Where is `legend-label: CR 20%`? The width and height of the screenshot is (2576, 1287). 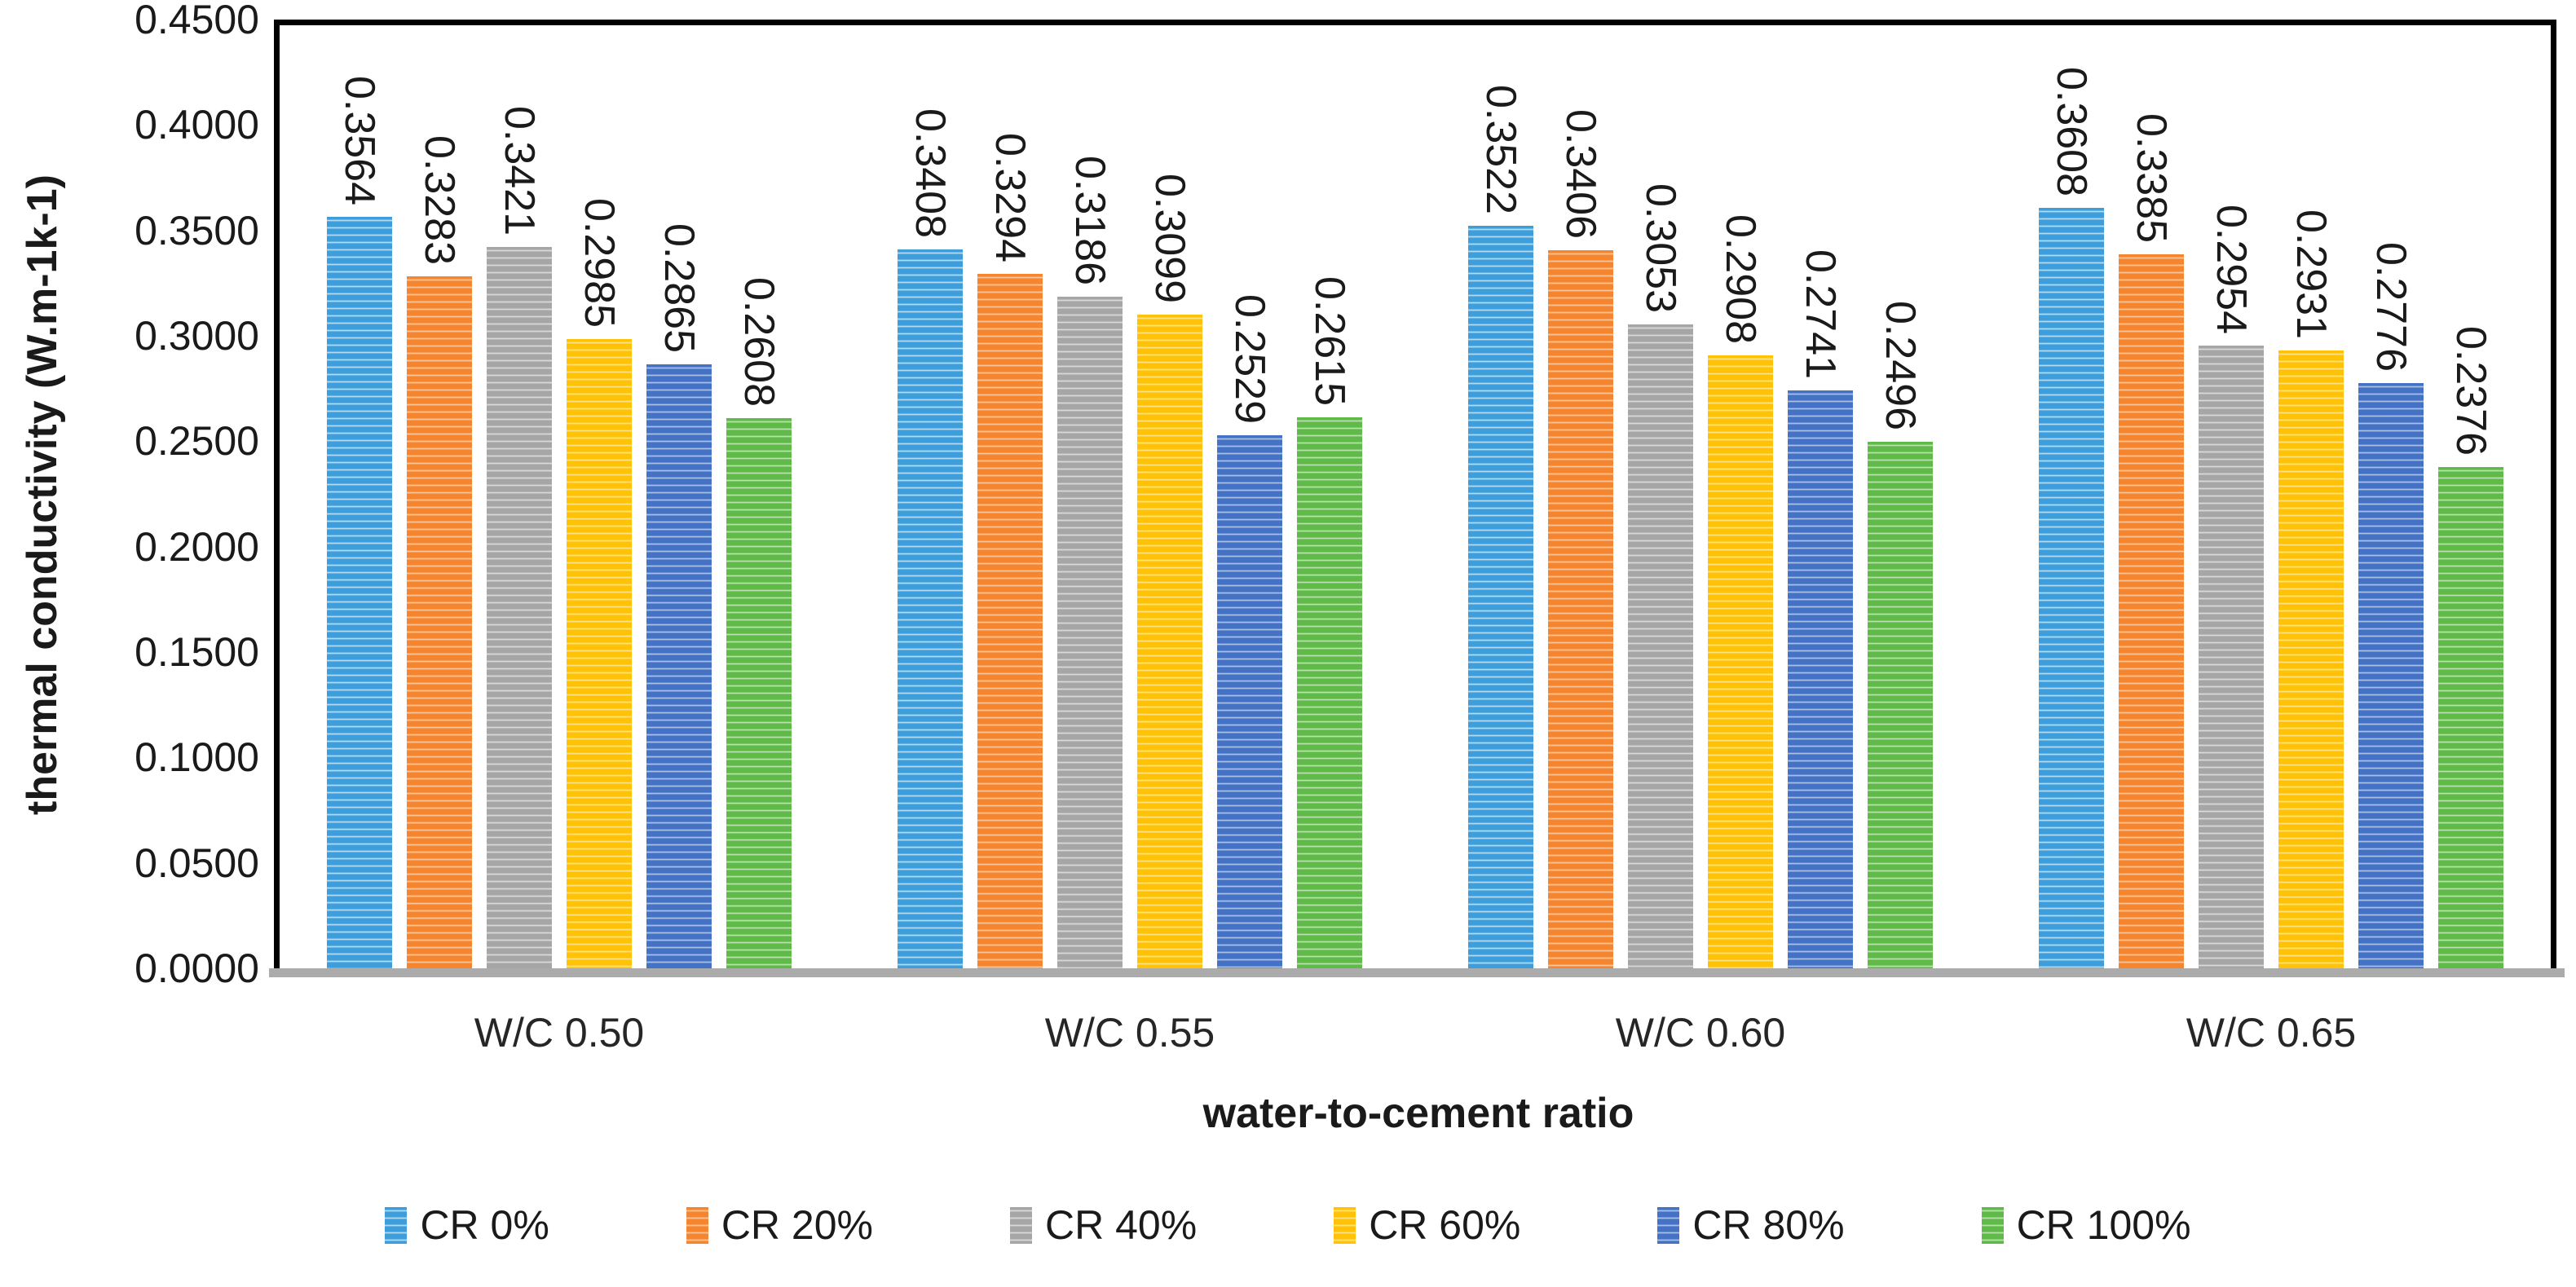 legend-label: CR 20% is located at coordinates (797, 1225).